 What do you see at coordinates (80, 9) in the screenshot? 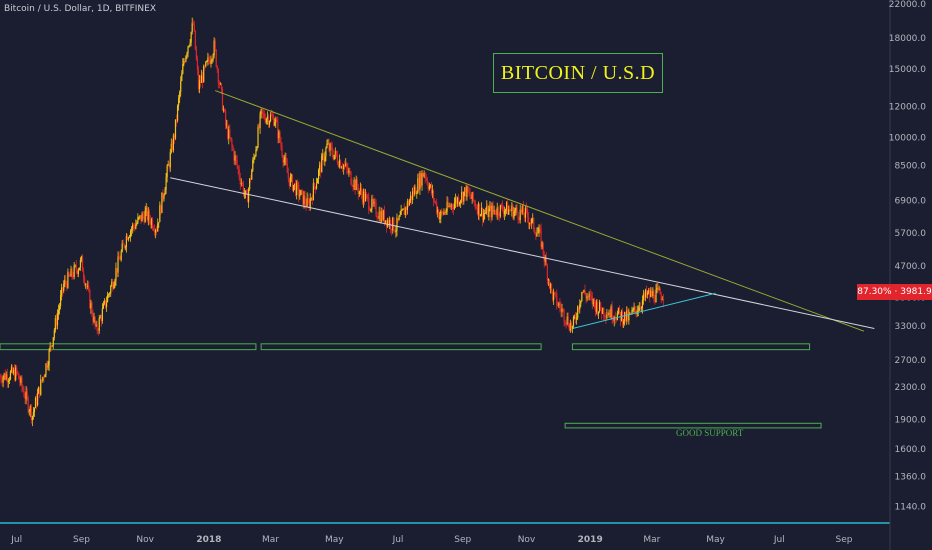
I see `symbol-header: Bitcoin / U.S. Dollar, 1D, BITFINEX` at bounding box center [80, 9].